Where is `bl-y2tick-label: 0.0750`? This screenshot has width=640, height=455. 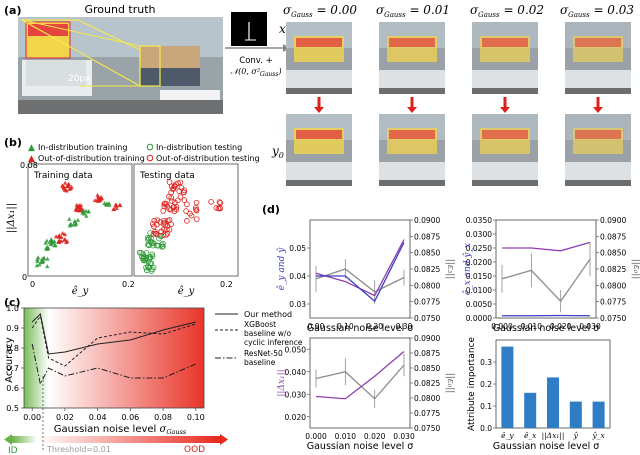 bl-y2tick-label: 0.0750 is located at coordinates (427, 428).